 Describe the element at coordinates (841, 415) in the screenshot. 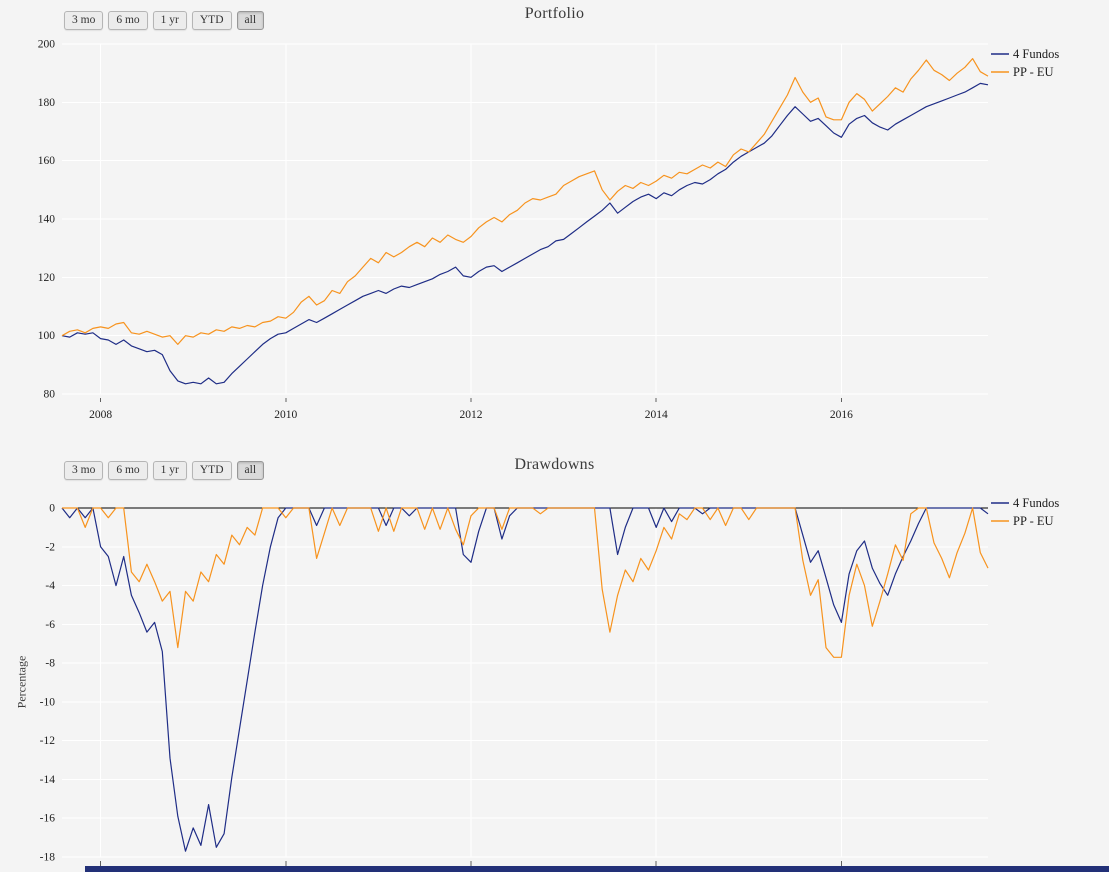

I see `x-tick-label: 2016` at that location.